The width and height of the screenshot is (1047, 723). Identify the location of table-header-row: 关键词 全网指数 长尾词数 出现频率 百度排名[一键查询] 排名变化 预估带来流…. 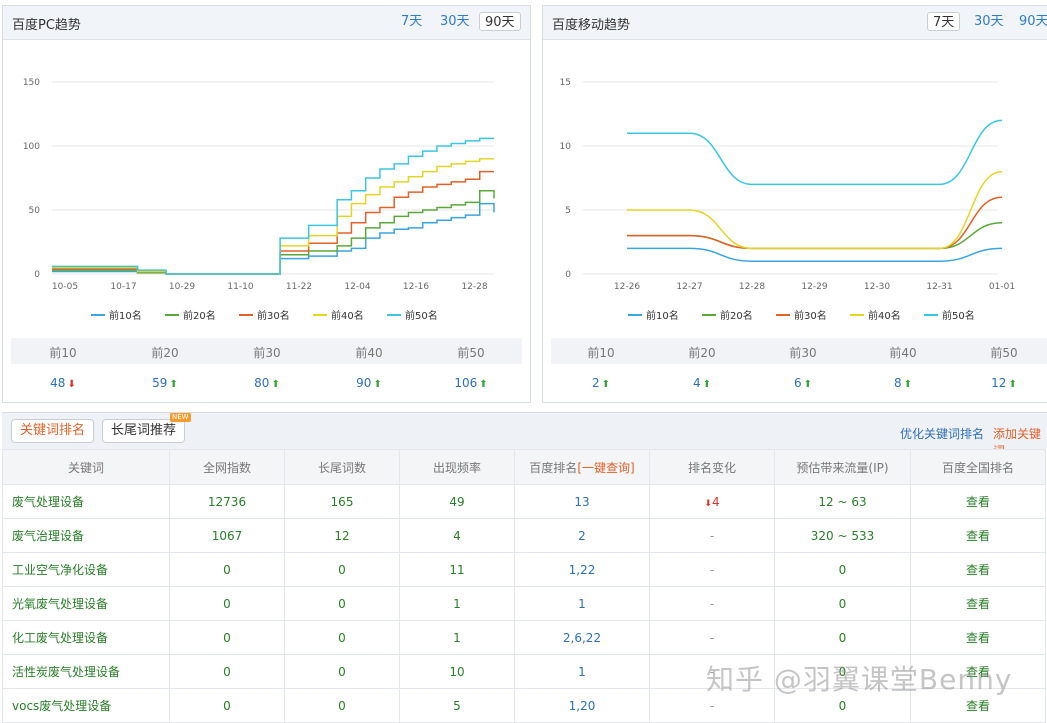
(525, 467).